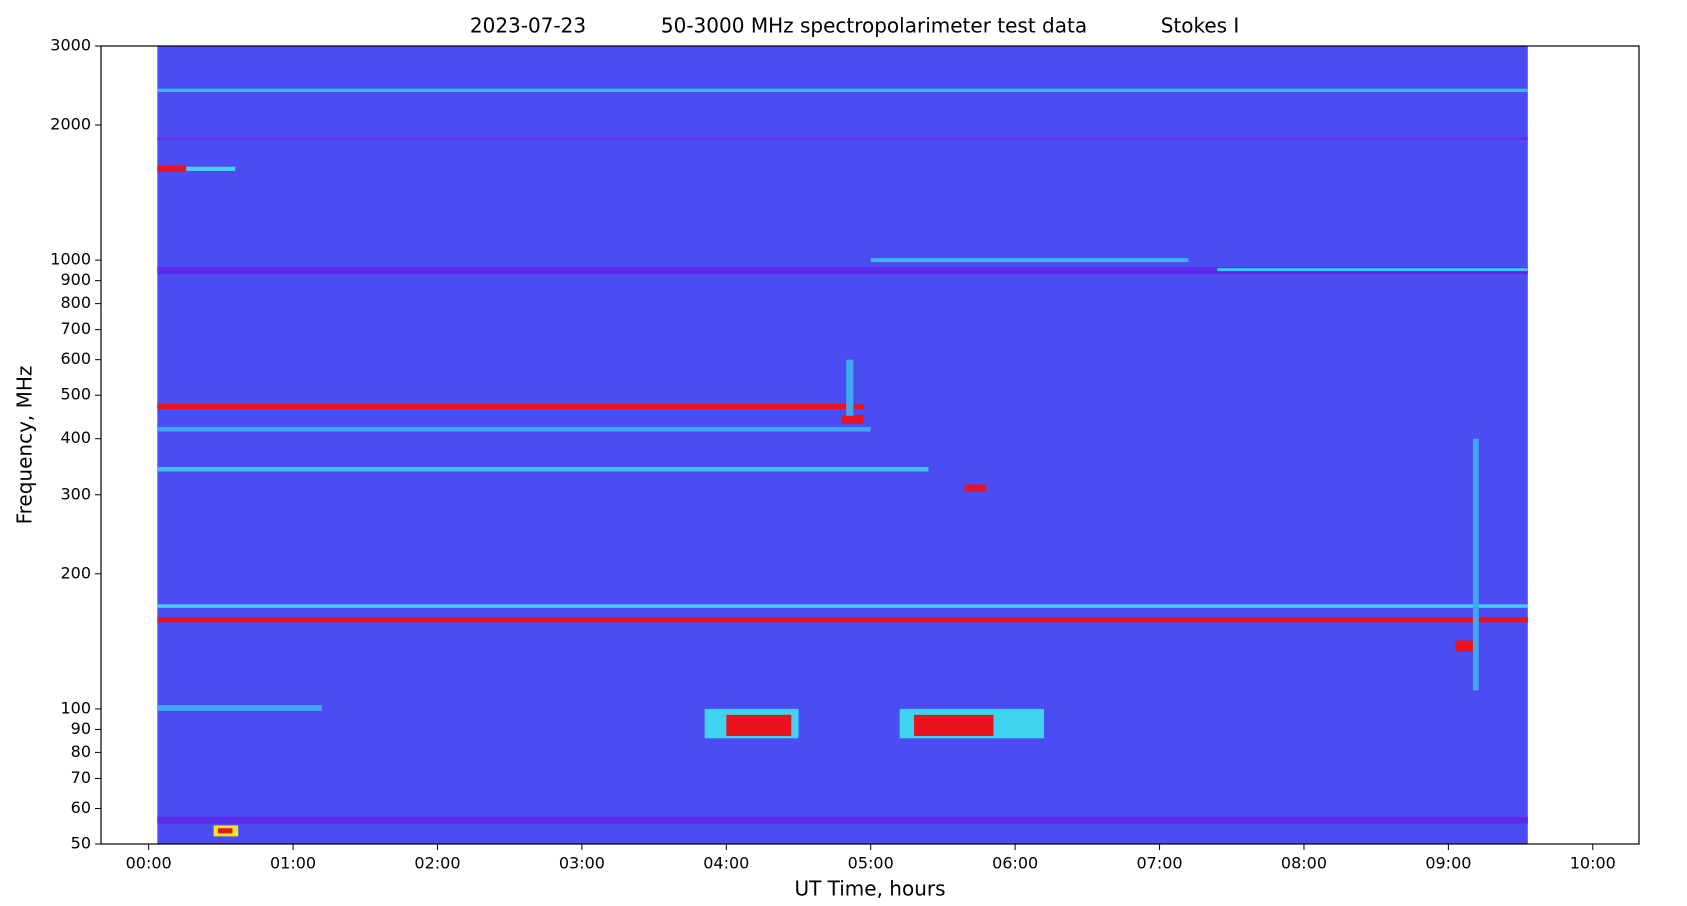 This screenshot has height=906, width=1687. Describe the element at coordinates (81, 843) in the screenshot. I see `y-tick-label: 50` at that location.